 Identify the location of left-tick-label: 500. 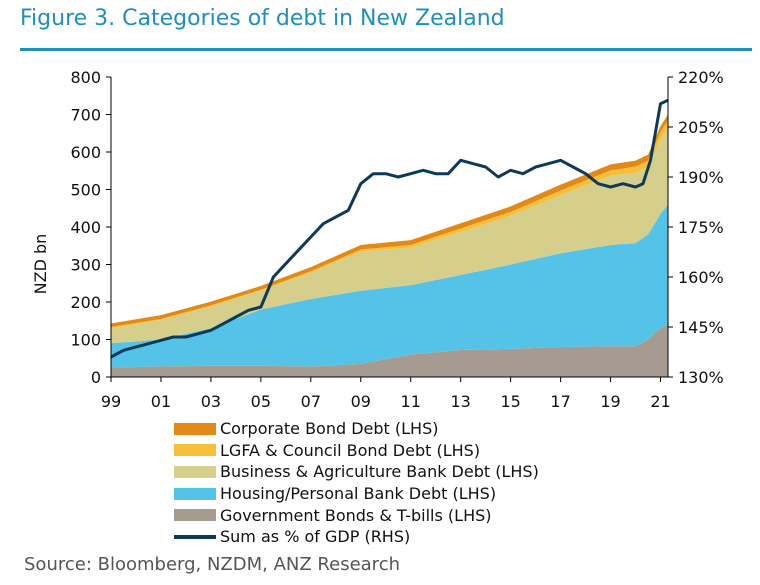
(85, 190).